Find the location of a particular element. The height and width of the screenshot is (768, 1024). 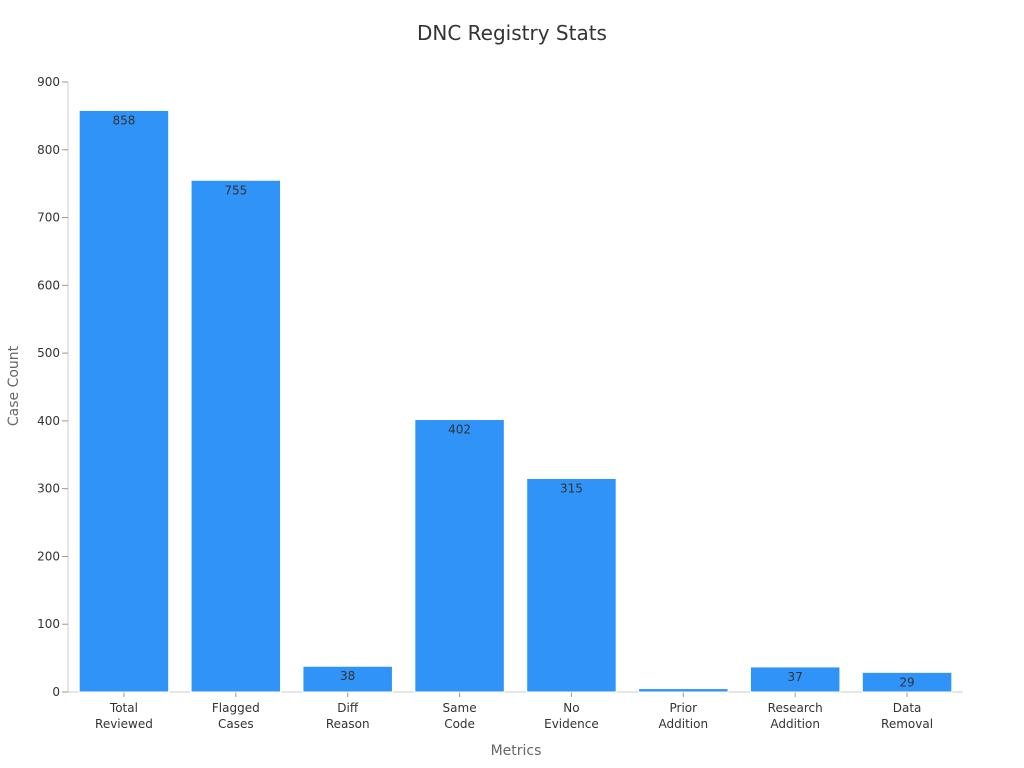

x-tick-label: Total is located at coordinates (123, 708).